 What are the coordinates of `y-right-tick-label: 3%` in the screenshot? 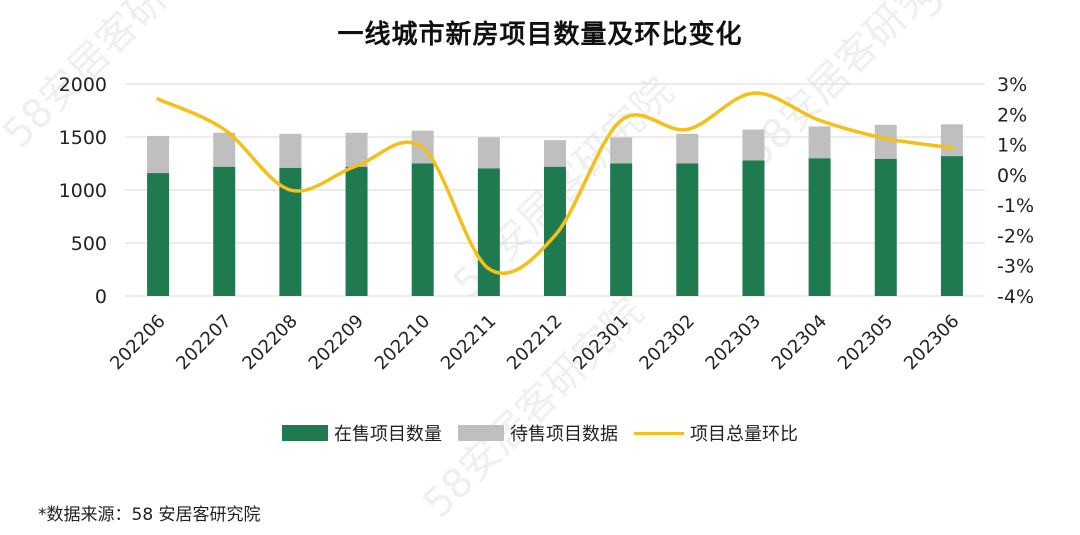 It's located at (1012, 85).